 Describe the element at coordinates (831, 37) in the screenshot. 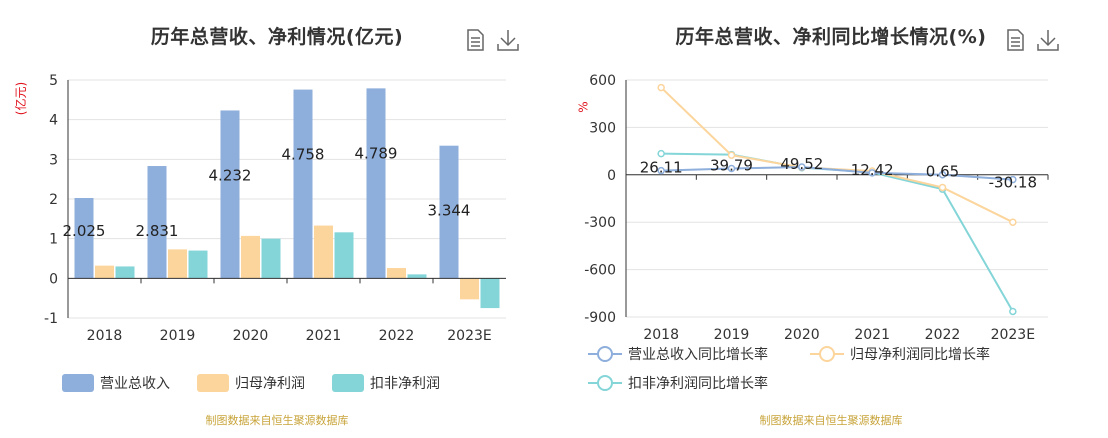

I see `chart-title: 历年总营收、净利同比增长情况(%)` at that location.